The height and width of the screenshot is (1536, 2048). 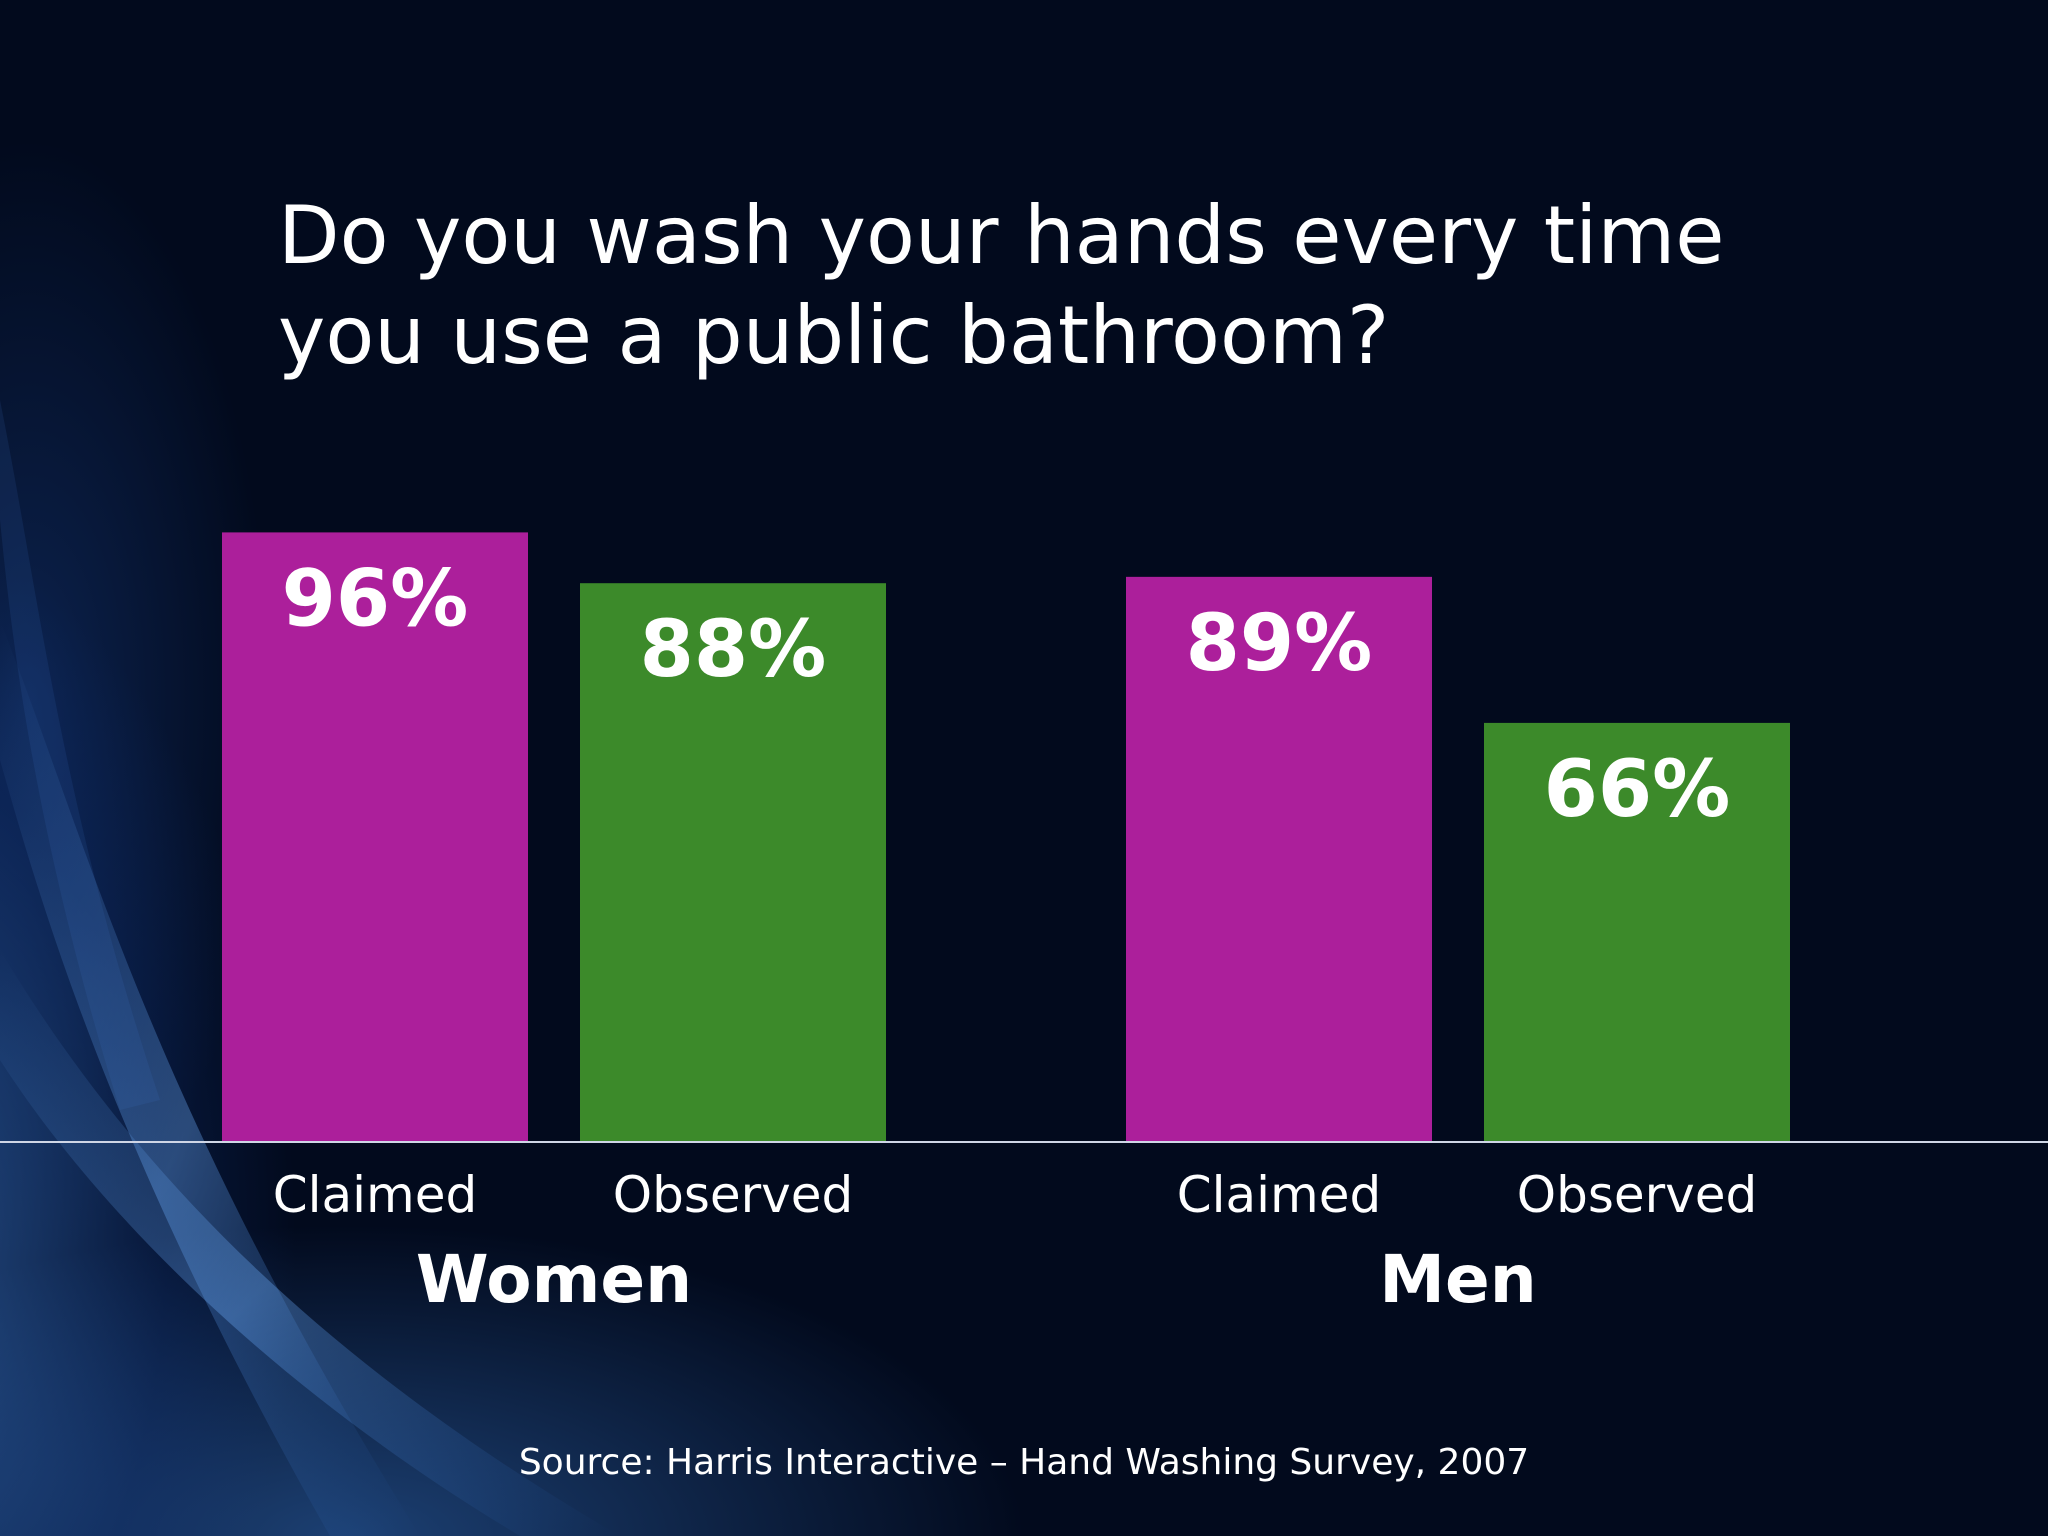 I want to click on bar-women-observed, so click(x=733, y=862).